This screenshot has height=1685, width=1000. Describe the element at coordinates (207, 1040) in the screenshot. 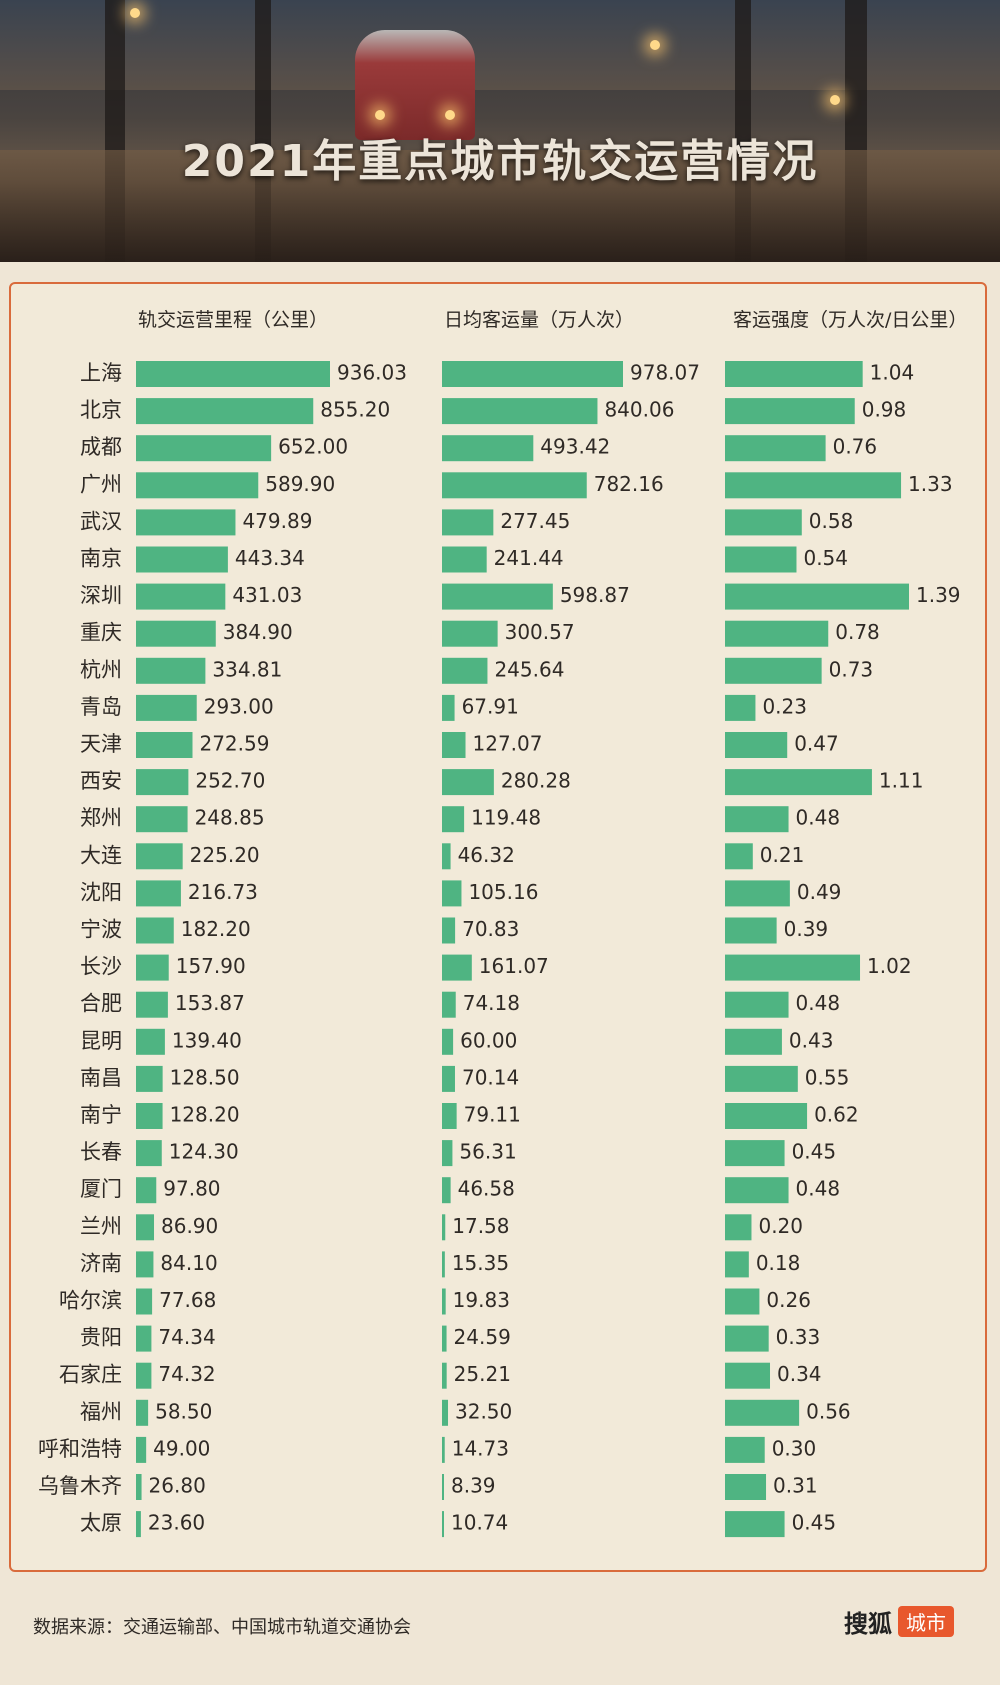

I see `value-label: 139.40` at that location.